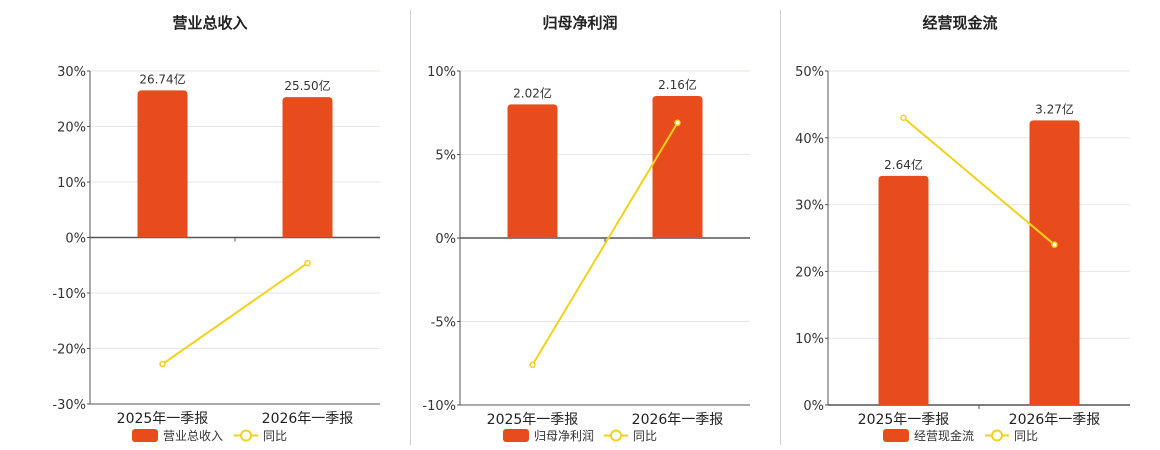  What do you see at coordinates (809, 139) in the screenshot?
I see `y-tick-label: 40%` at bounding box center [809, 139].